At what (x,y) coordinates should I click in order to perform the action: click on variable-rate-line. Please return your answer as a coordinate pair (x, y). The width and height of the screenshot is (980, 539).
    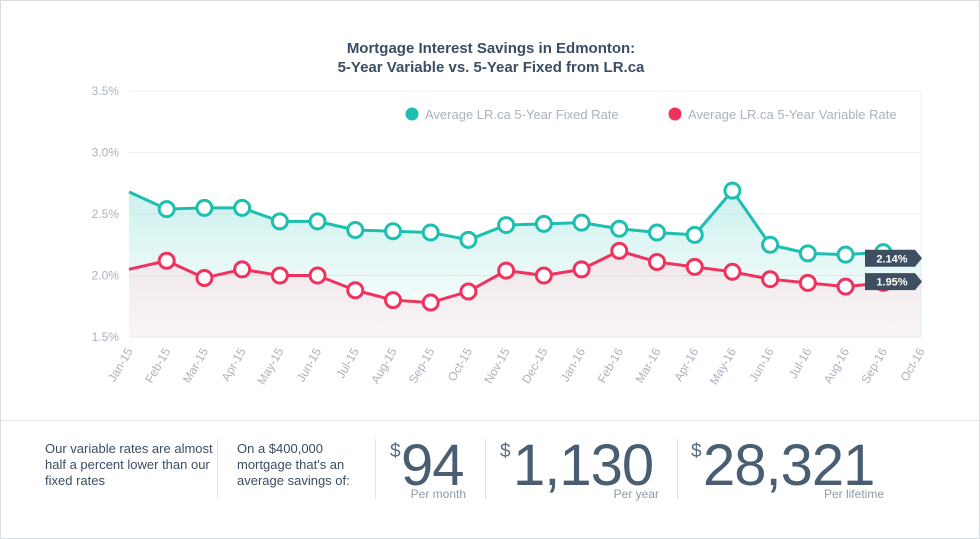
    Looking at the image, I should click on (525, 277).